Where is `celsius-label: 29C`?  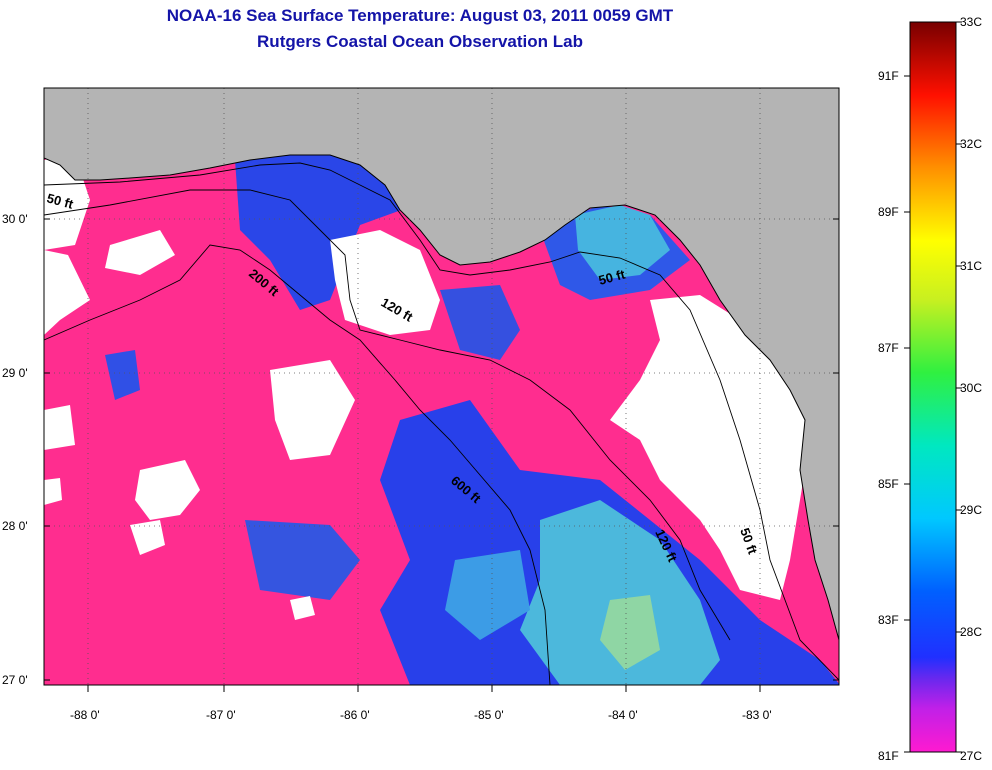
celsius-label: 29C is located at coordinates (971, 510).